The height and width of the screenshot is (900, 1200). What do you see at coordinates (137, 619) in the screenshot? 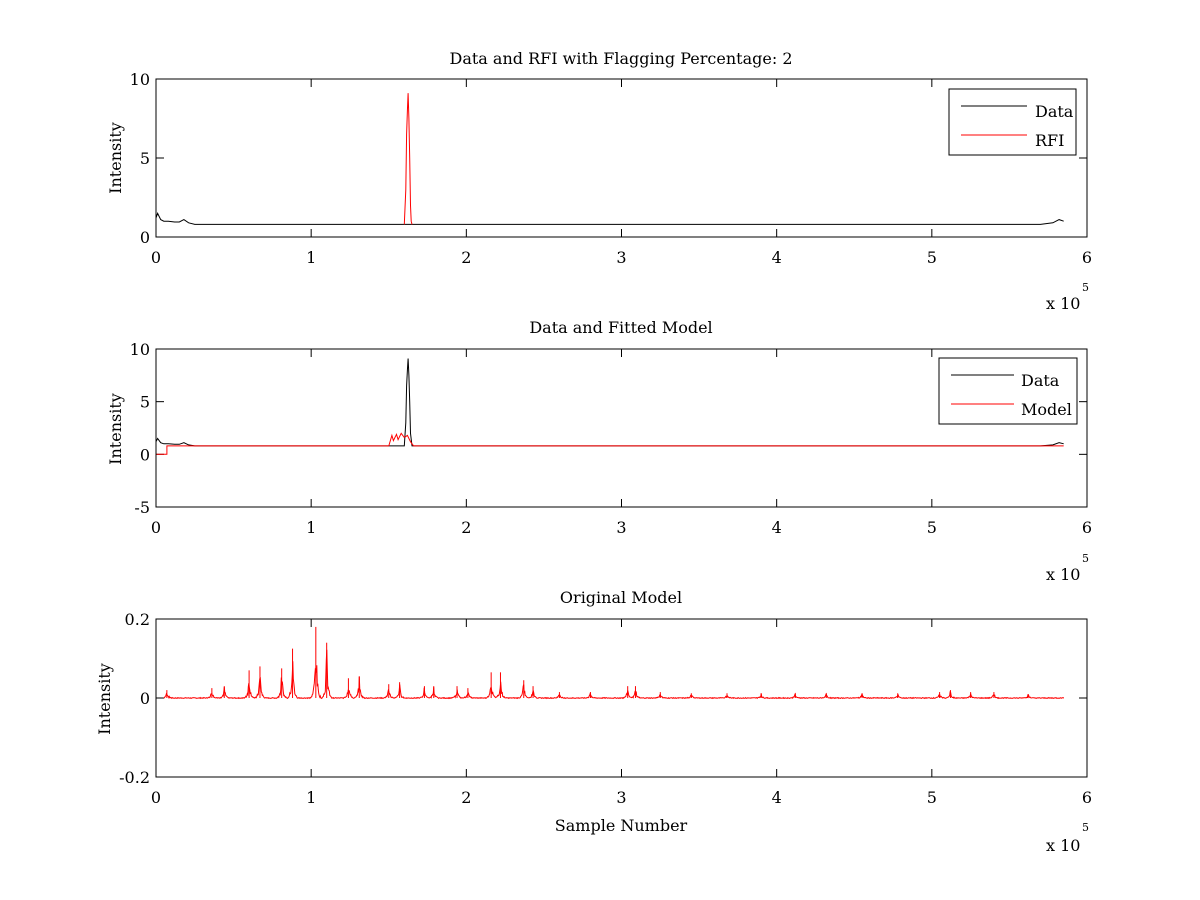
I see `y-tick-label: 0.2` at bounding box center [137, 619].